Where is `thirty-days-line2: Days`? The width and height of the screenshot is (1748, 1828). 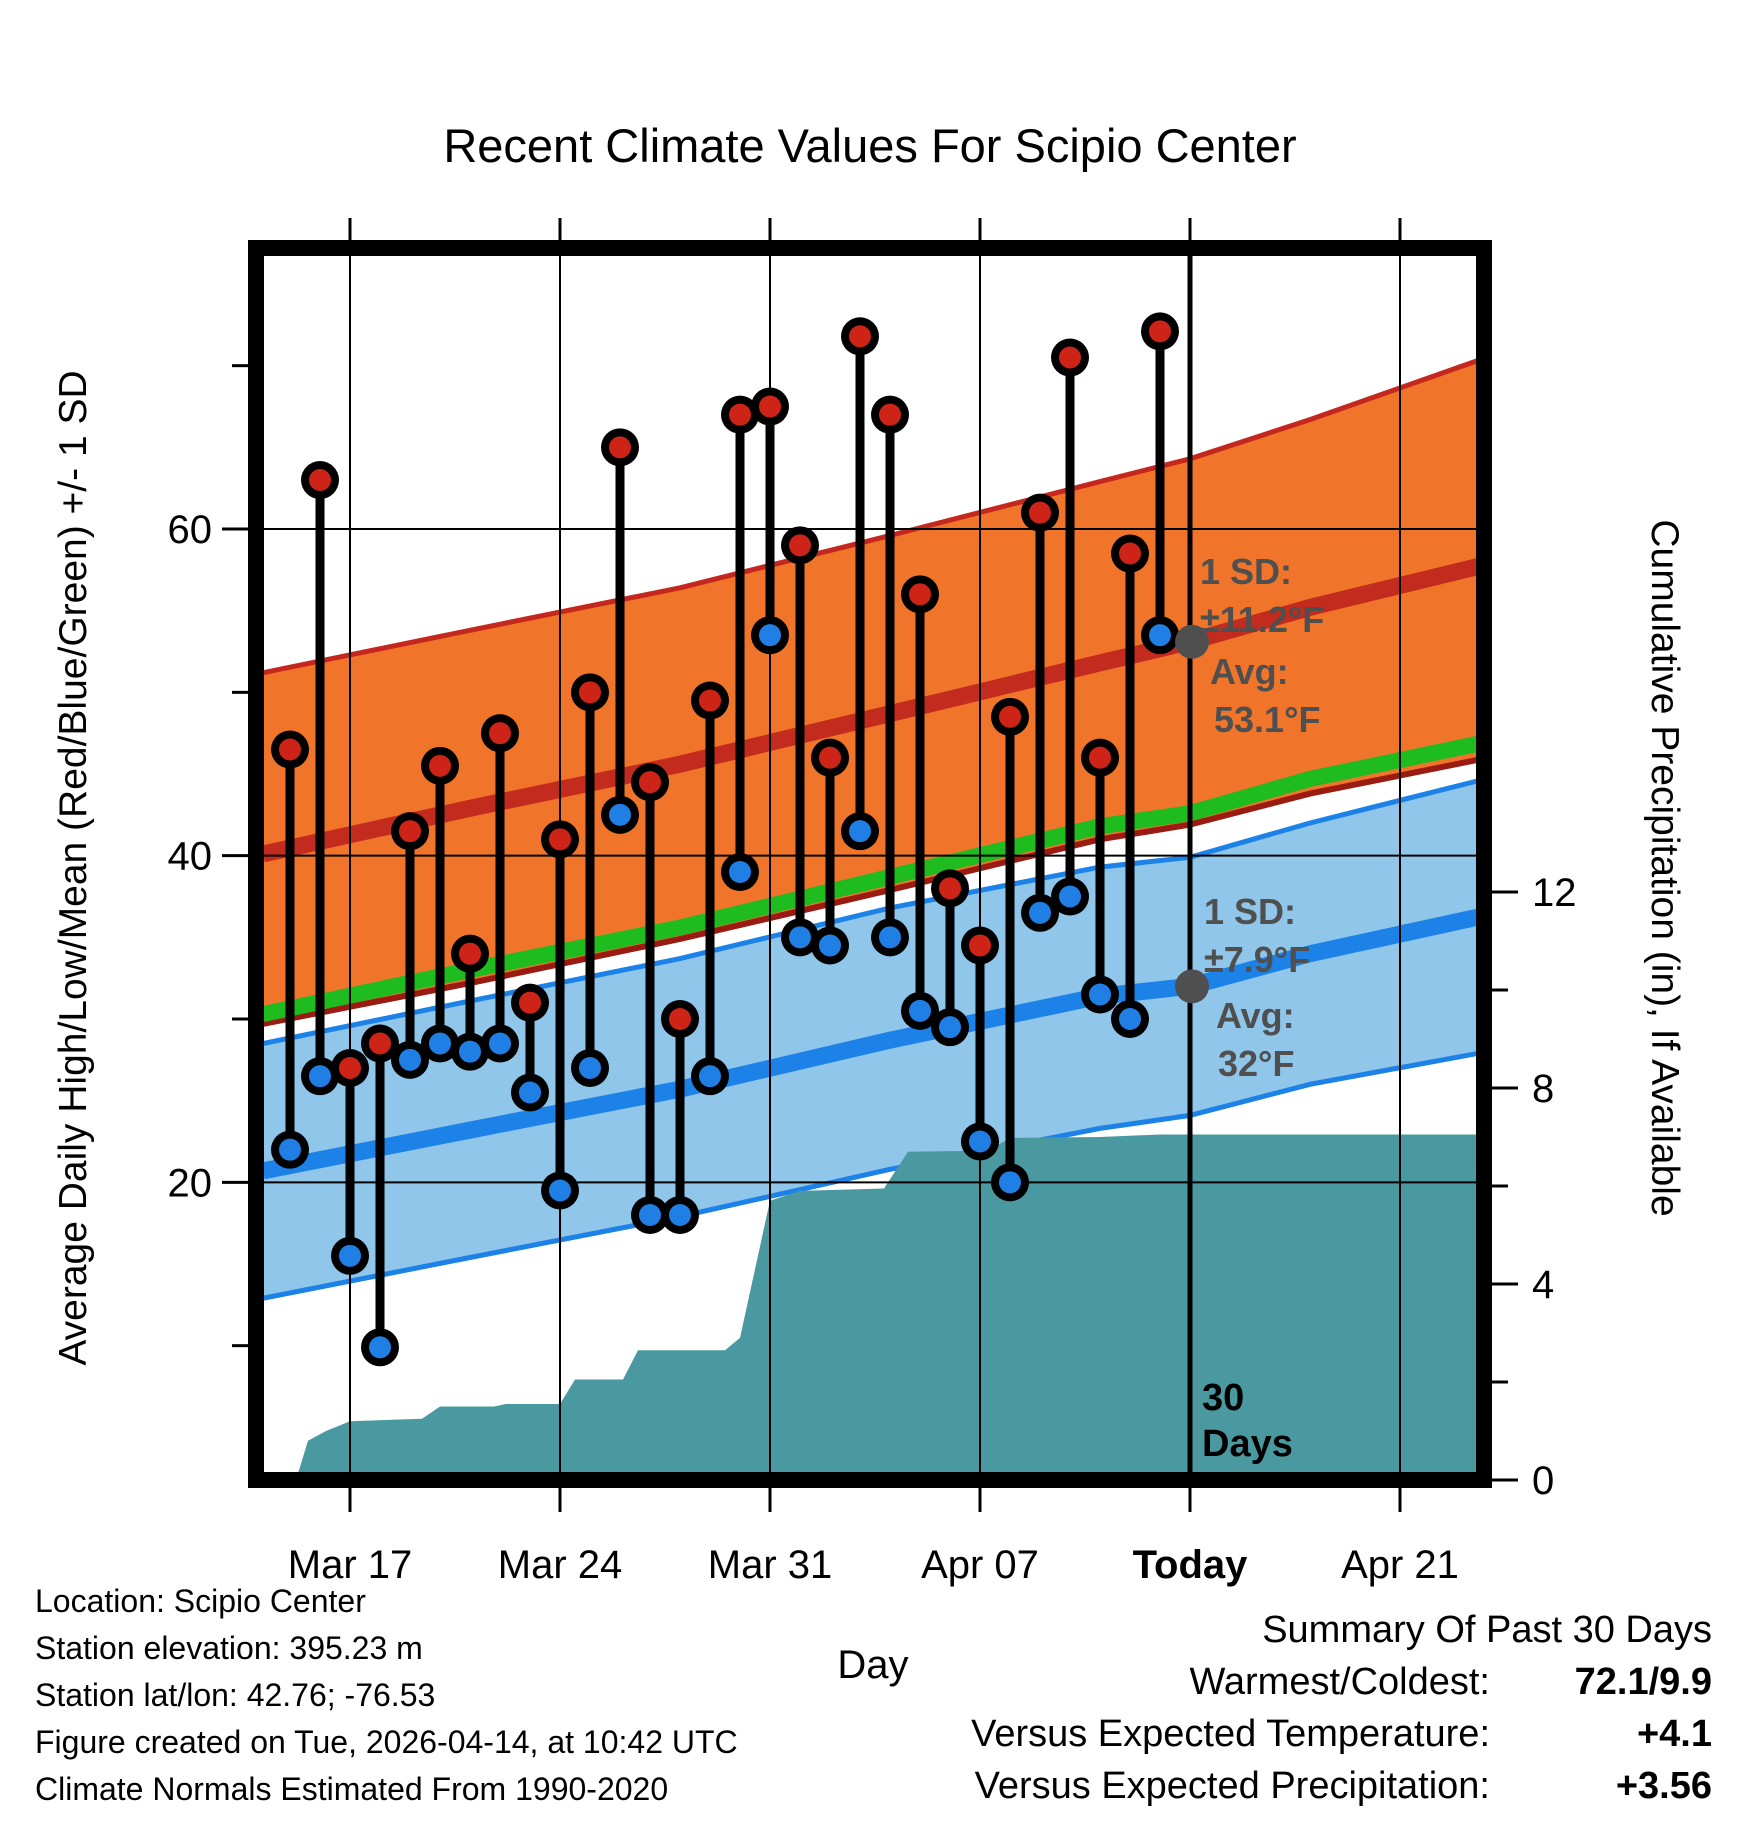
thirty-days-line2: Days is located at coordinates (1247, 1444).